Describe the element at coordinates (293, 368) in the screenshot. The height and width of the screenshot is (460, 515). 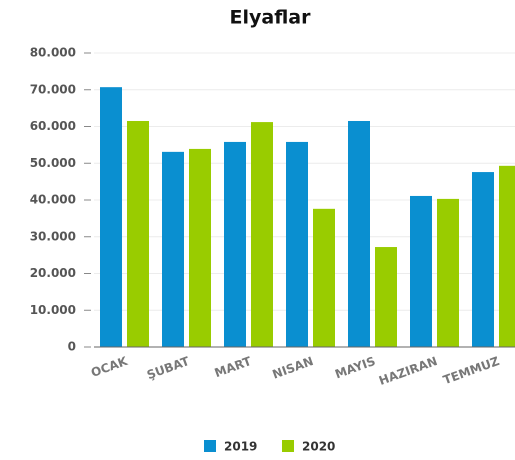
I see `x-tick-label: NISAN` at that location.